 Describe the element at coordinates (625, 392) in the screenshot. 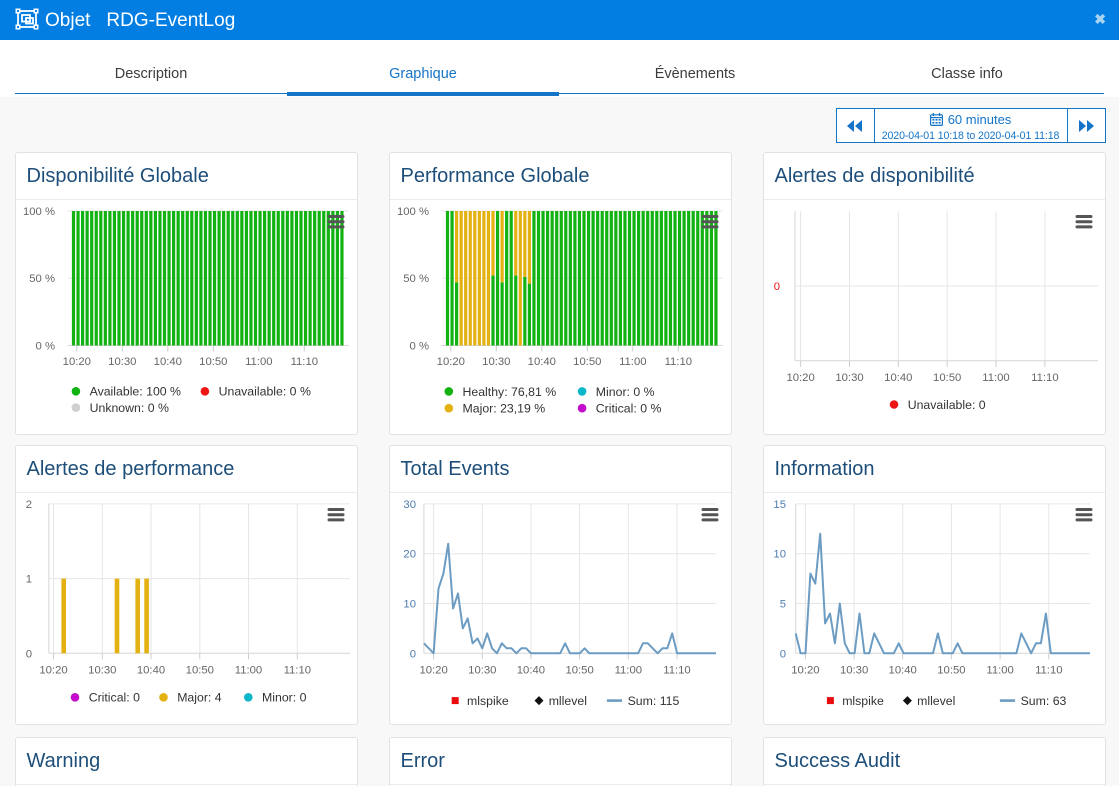

I see `svg-text: Minor: 0 %` at that location.